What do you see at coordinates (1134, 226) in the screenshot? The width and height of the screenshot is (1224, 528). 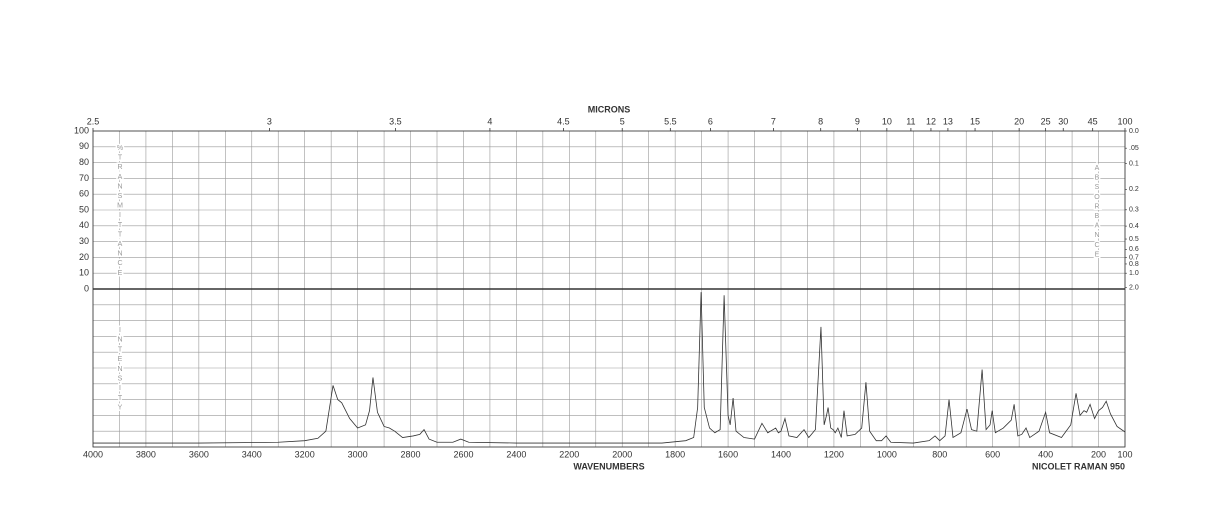 I see `right-tick-label: 0.4` at bounding box center [1134, 226].